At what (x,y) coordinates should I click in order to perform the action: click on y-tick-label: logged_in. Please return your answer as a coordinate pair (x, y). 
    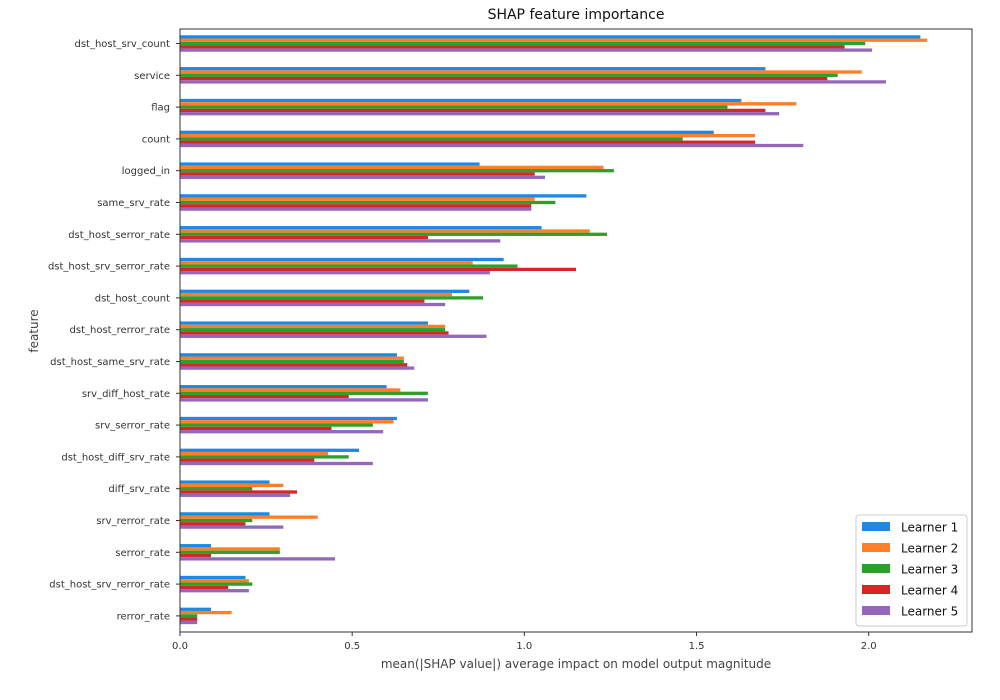
    Looking at the image, I should click on (146, 171).